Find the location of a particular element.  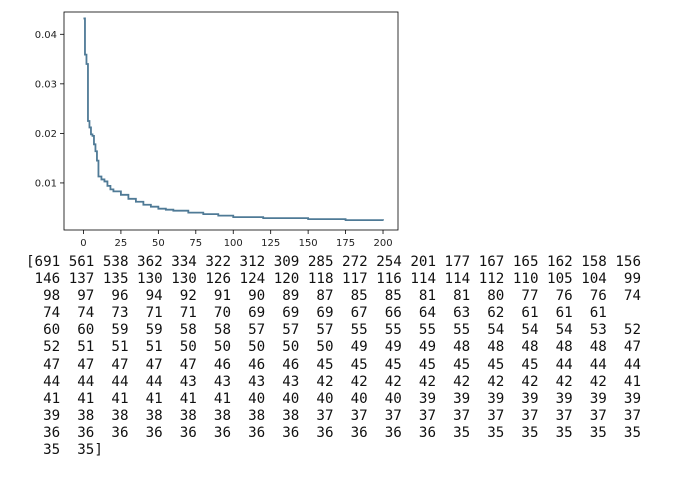

x-tick-label: 25 is located at coordinates (121, 243).